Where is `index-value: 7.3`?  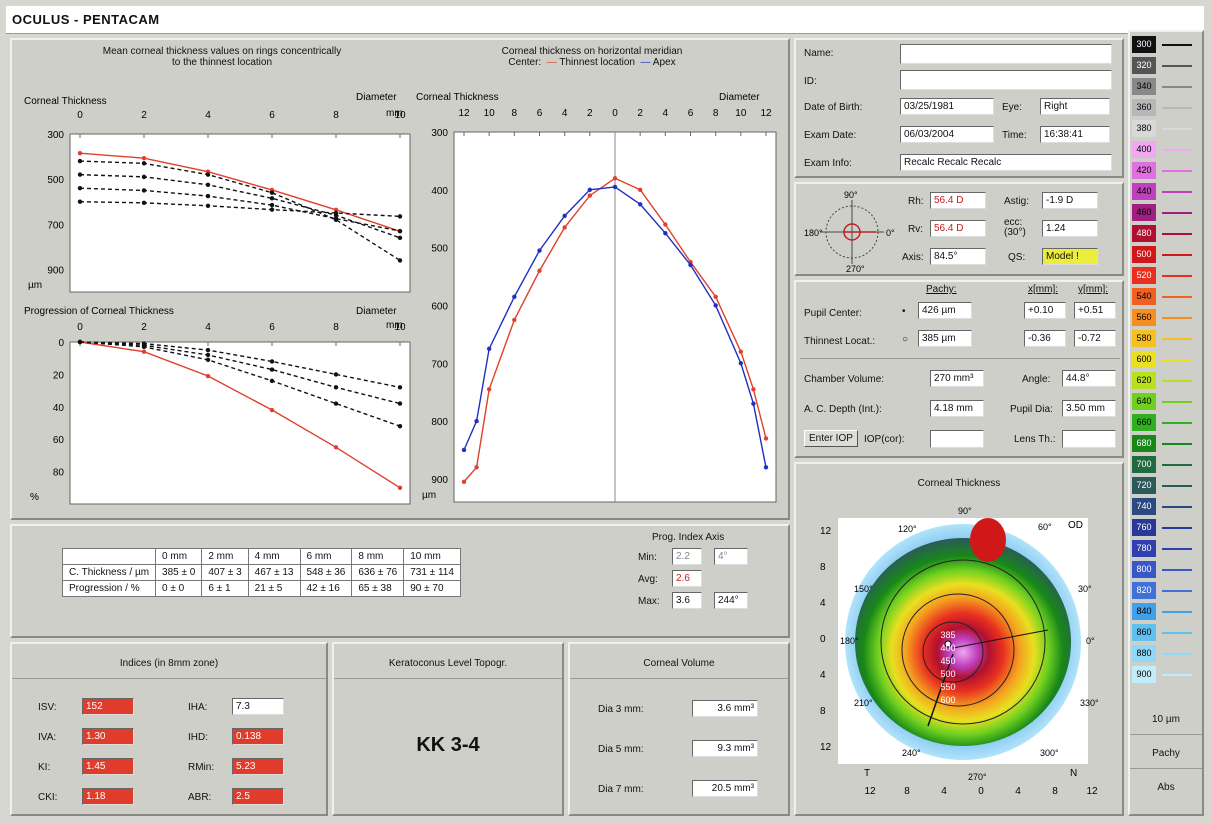
index-value: 7.3 is located at coordinates (258, 706).